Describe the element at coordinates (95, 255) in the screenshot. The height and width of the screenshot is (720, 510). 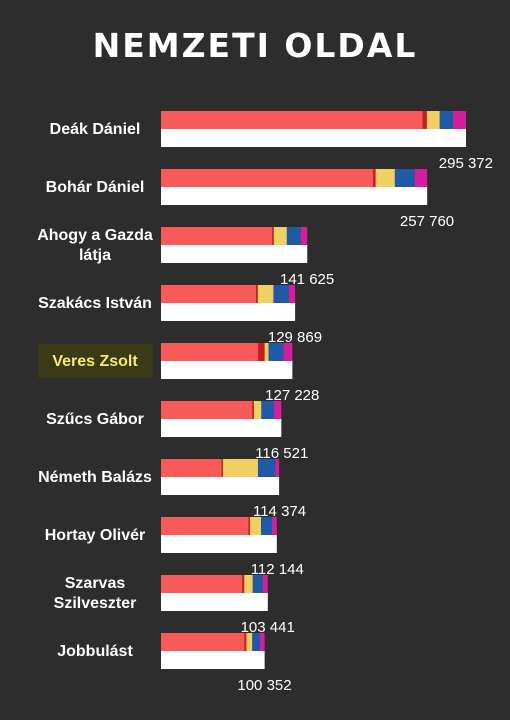
I see `category-label: látja` at that location.